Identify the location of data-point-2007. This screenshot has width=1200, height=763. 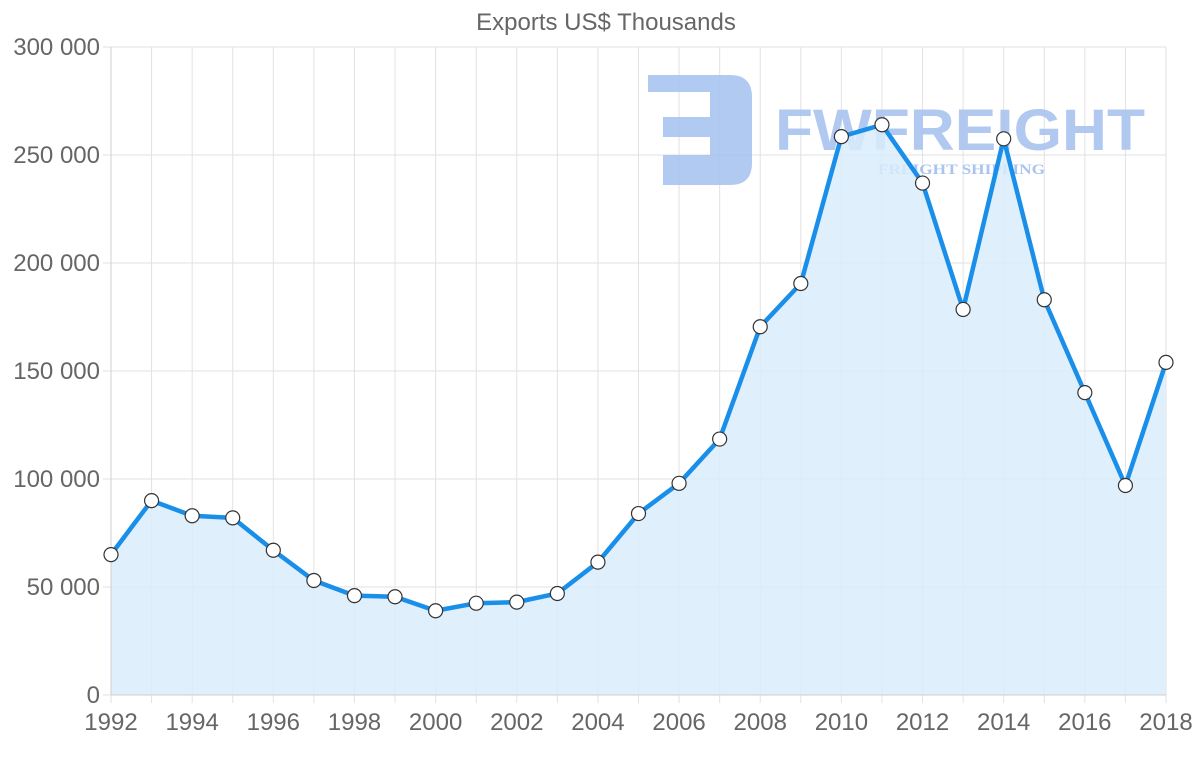
(720, 439).